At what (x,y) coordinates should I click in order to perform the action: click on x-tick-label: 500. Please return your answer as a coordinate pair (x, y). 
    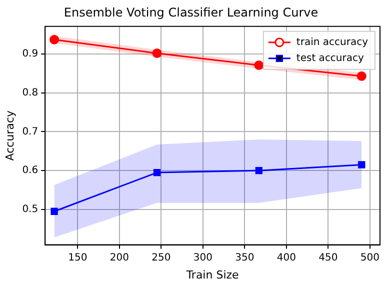
    Looking at the image, I should click on (370, 258).